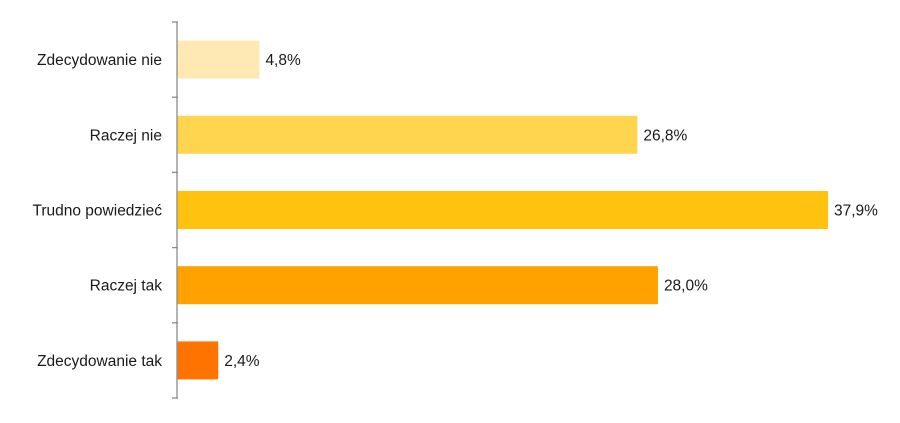 The image size is (900, 423). Describe the element at coordinates (99, 361) in the screenshot. I see `category-label-zdecydowanie-tak: Zdecydowanie tak` at that location.